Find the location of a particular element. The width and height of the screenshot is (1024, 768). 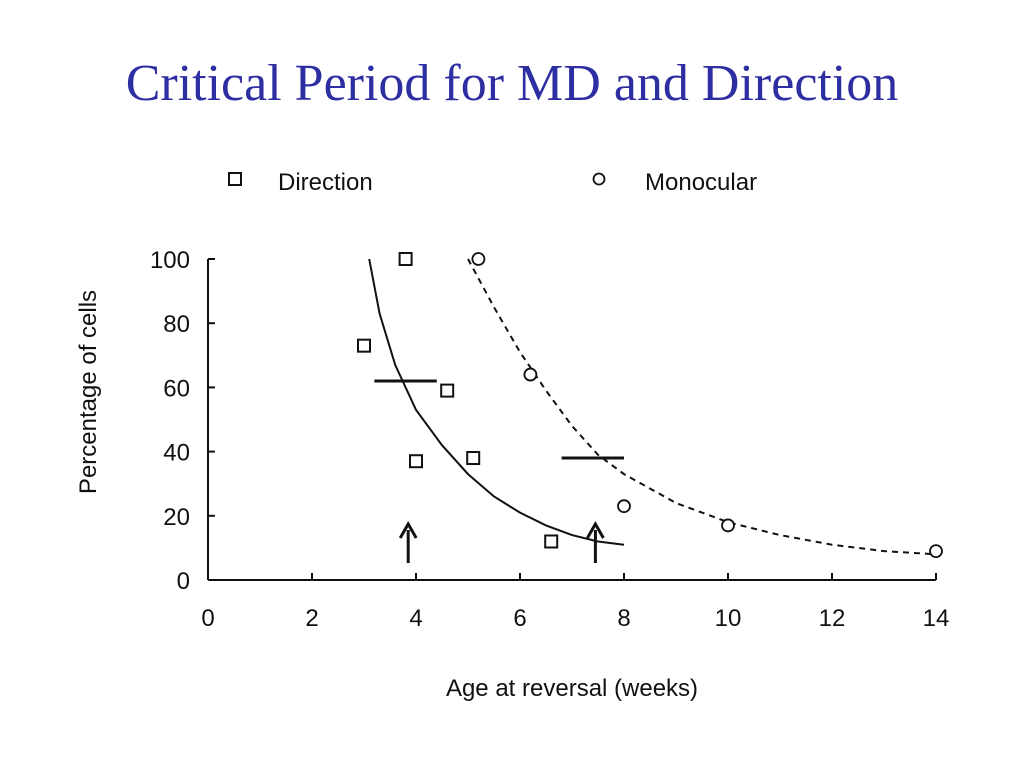

y-tick-label: 60 is located at coordinates (176, 388).